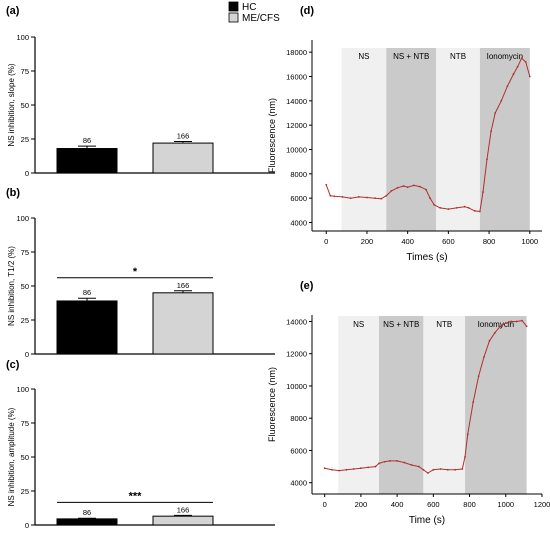  Describe the element at coordinates (542, 504) in the screenshot. I see `x-tick-label: 1200` at that location.